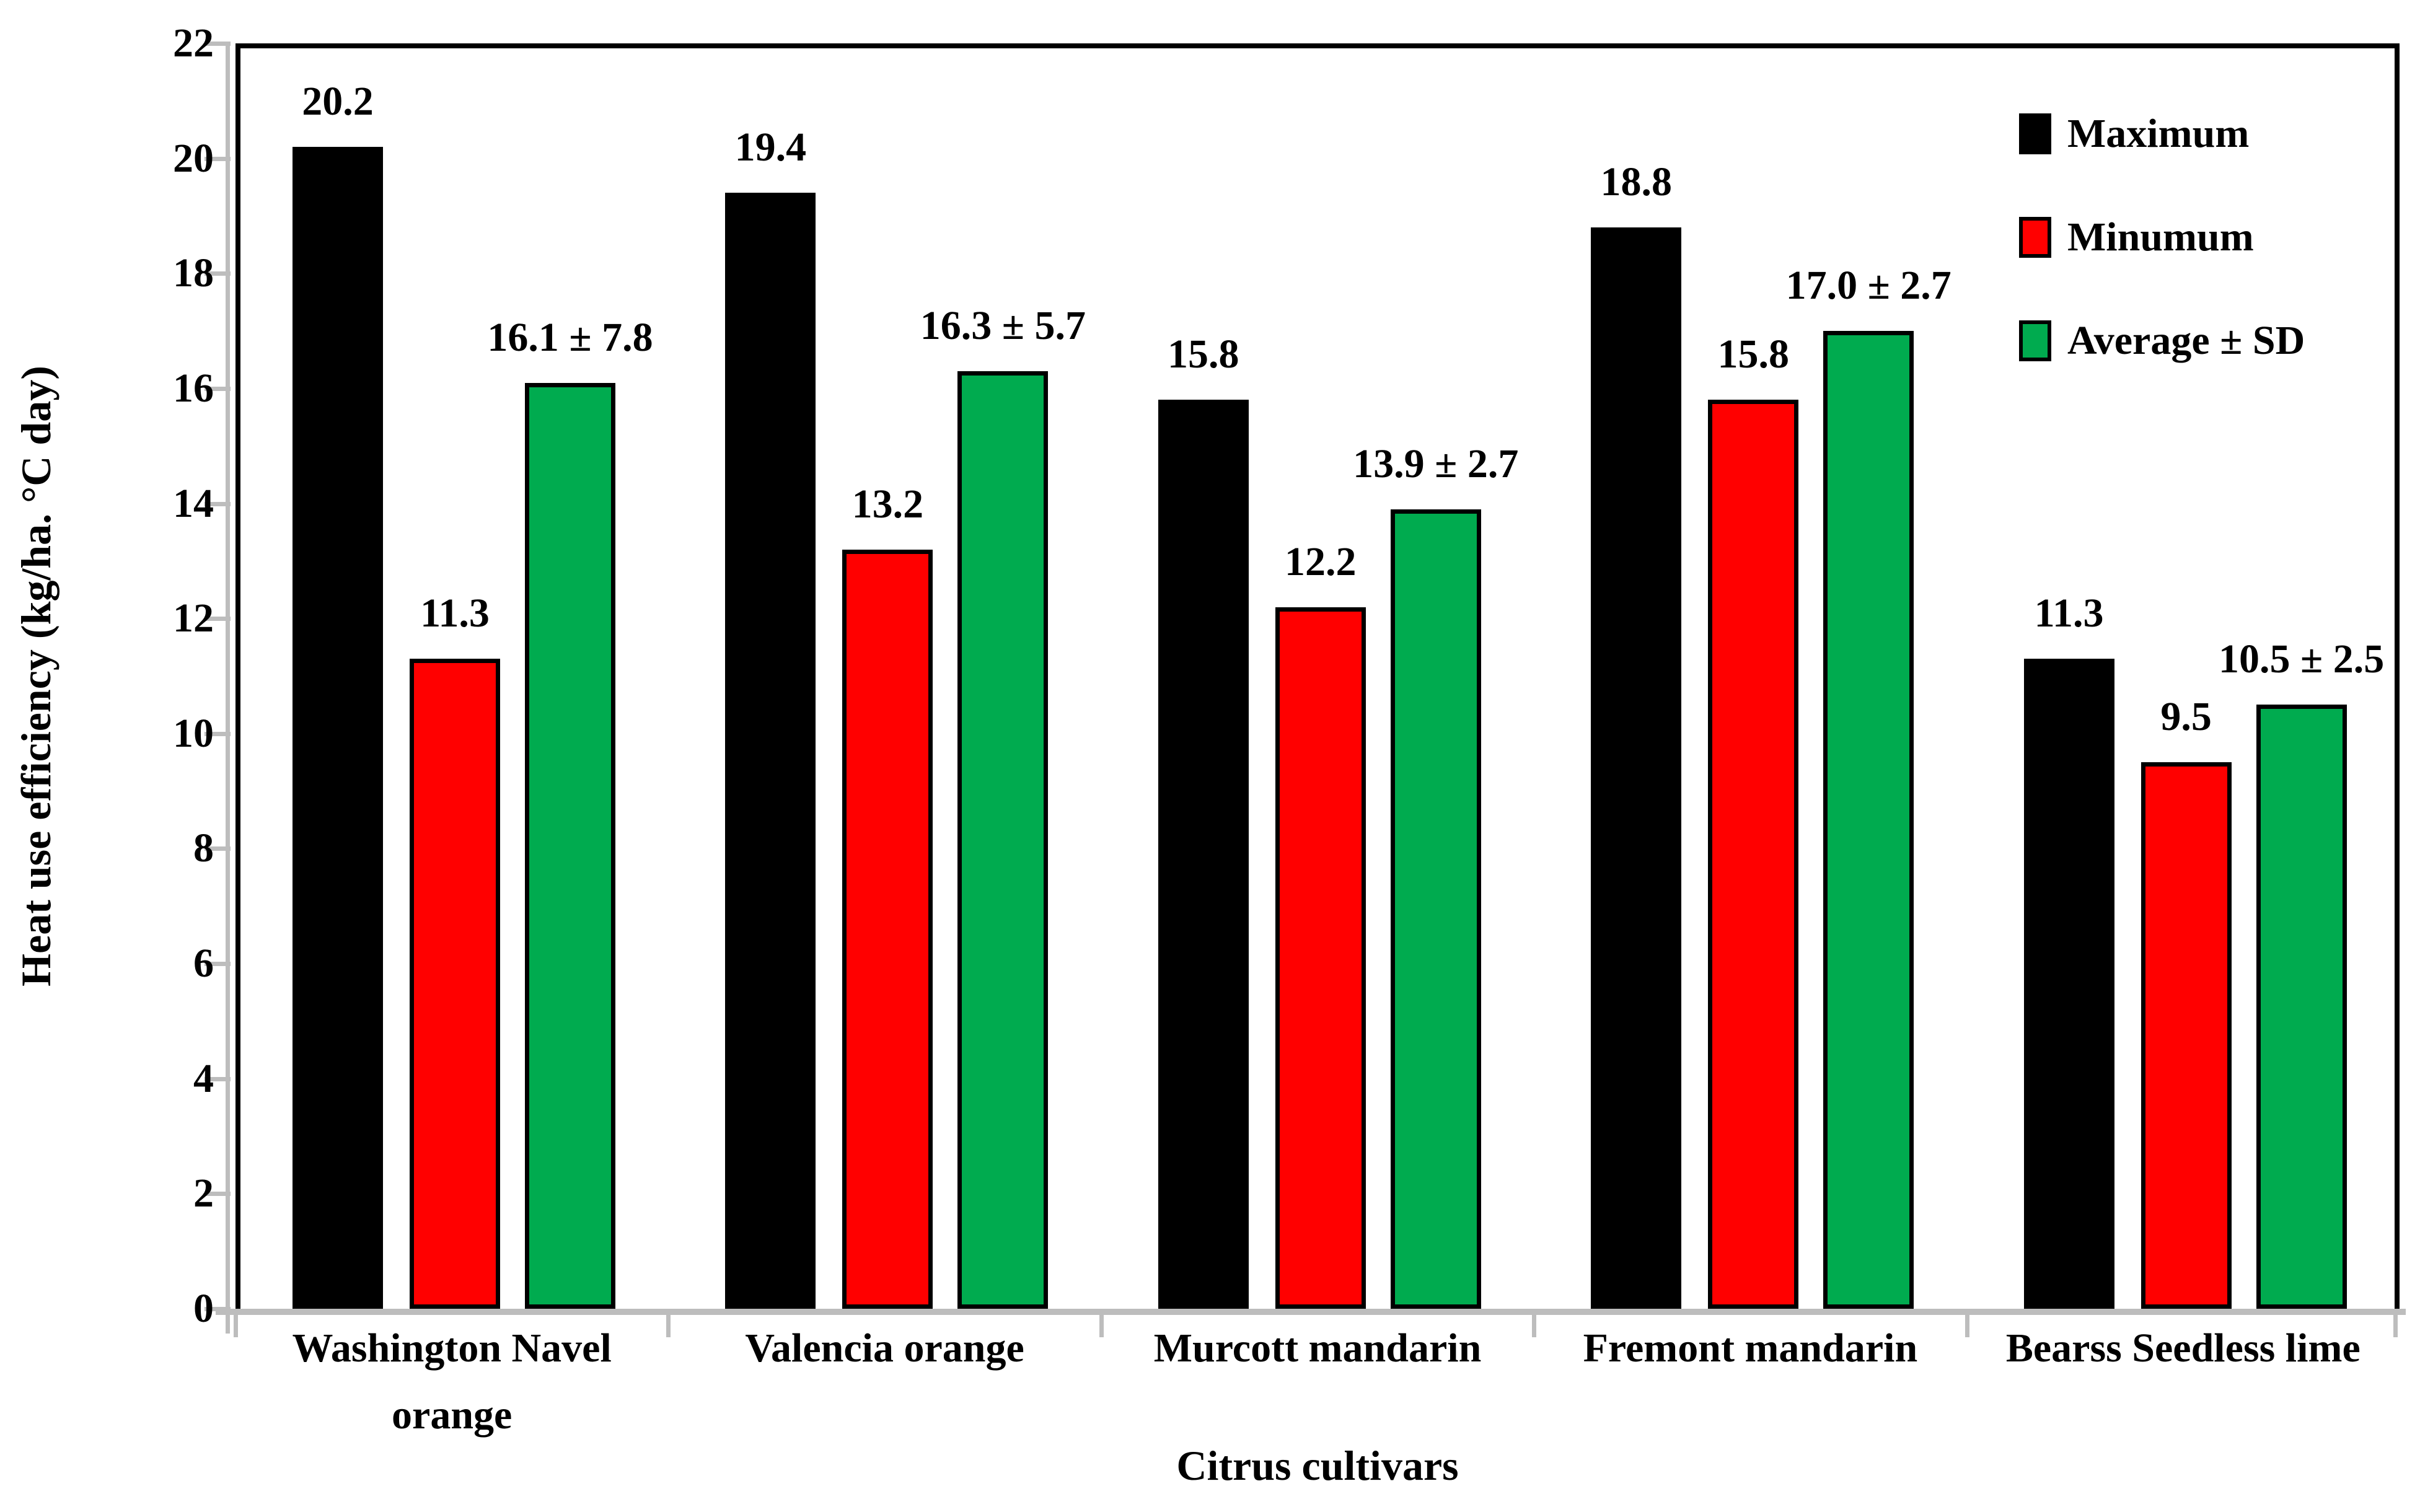  What do you see at coordinates (193, 618) in the screenshot?
I see `y-tick-label: 12` at bounding box center [193, 618].